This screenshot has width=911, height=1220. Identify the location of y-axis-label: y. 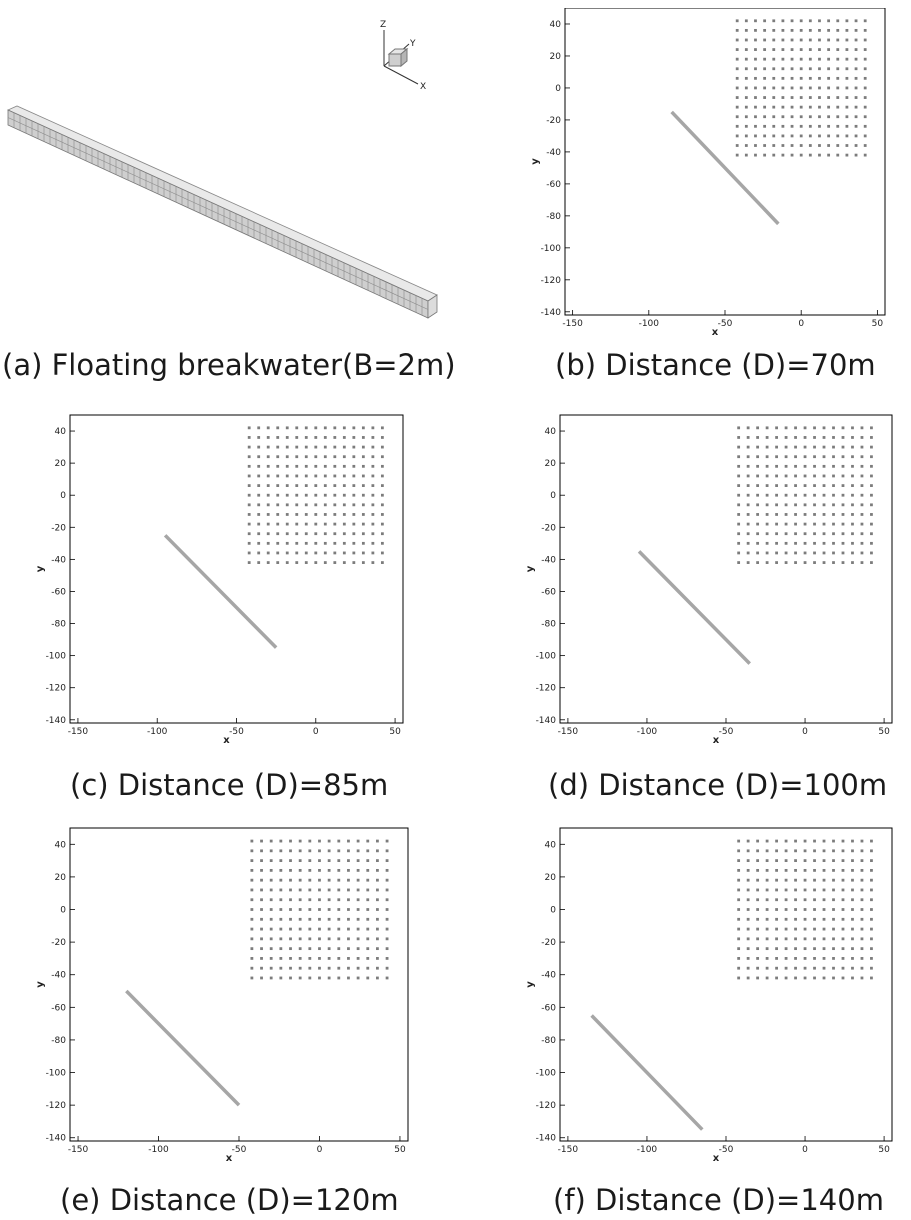
(40, 568).